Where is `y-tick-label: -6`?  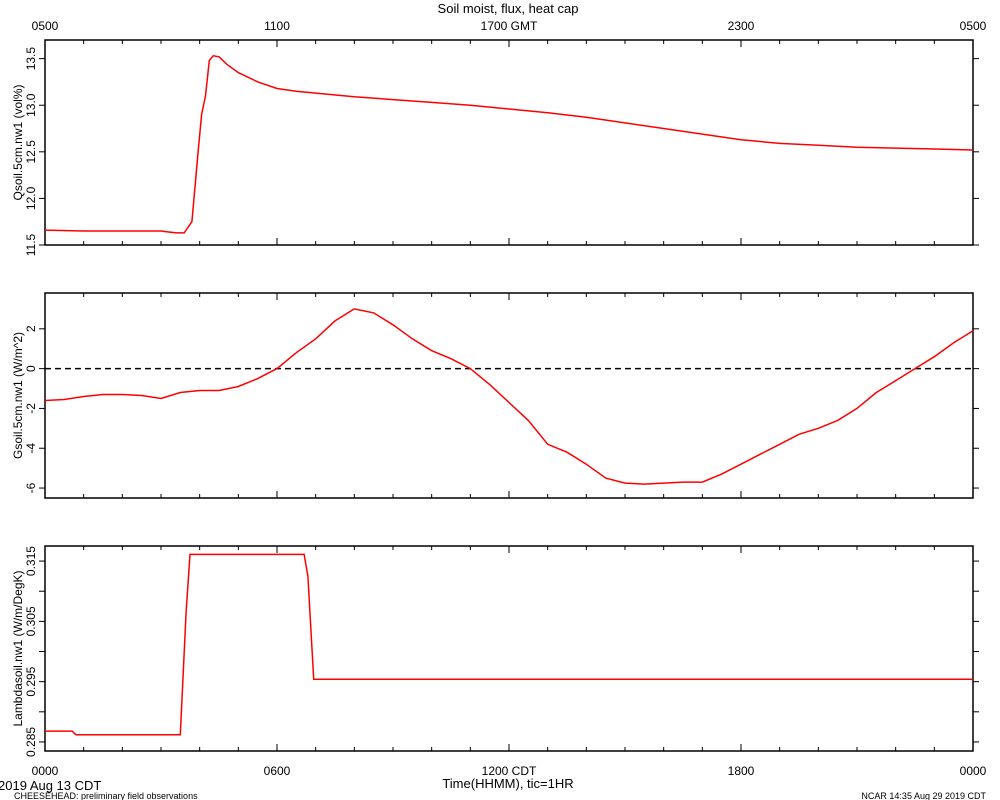
y-tick-label: -6 is located at coordinates (31, 487).